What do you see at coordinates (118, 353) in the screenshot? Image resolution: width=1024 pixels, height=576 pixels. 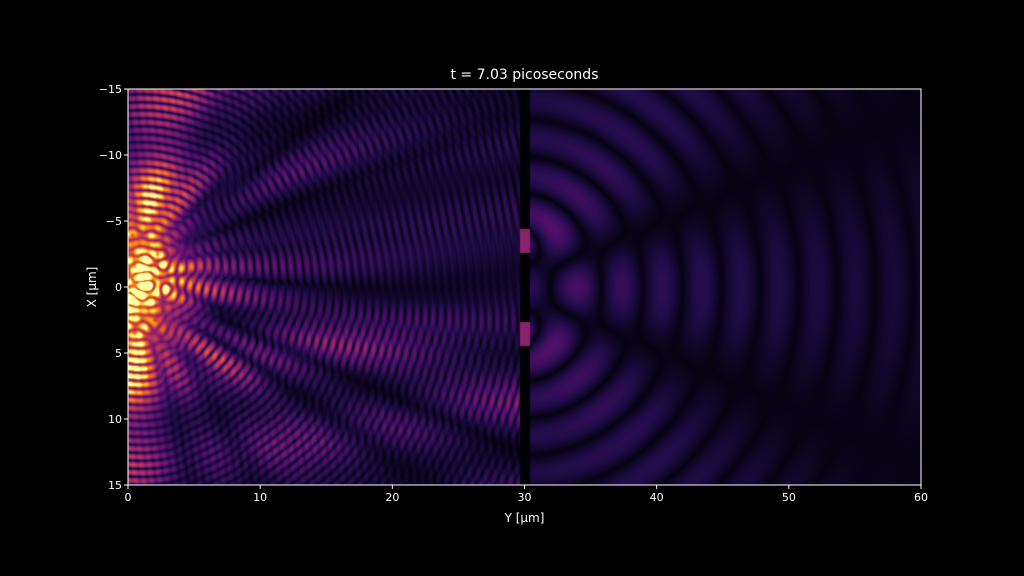 I see `y-tick-label: 5` at bounding box center [118, 353].